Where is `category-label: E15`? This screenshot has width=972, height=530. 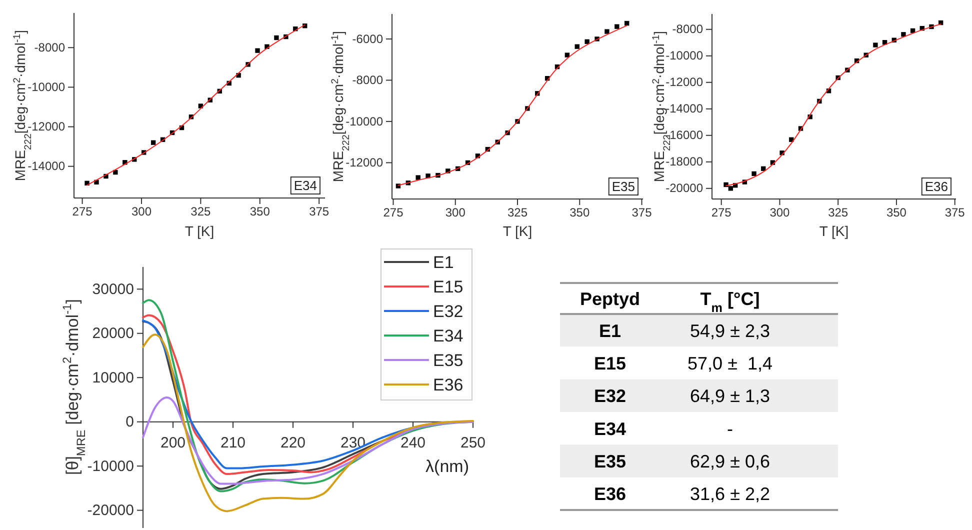 category-label: E15 is located at coordinates (610, 363).